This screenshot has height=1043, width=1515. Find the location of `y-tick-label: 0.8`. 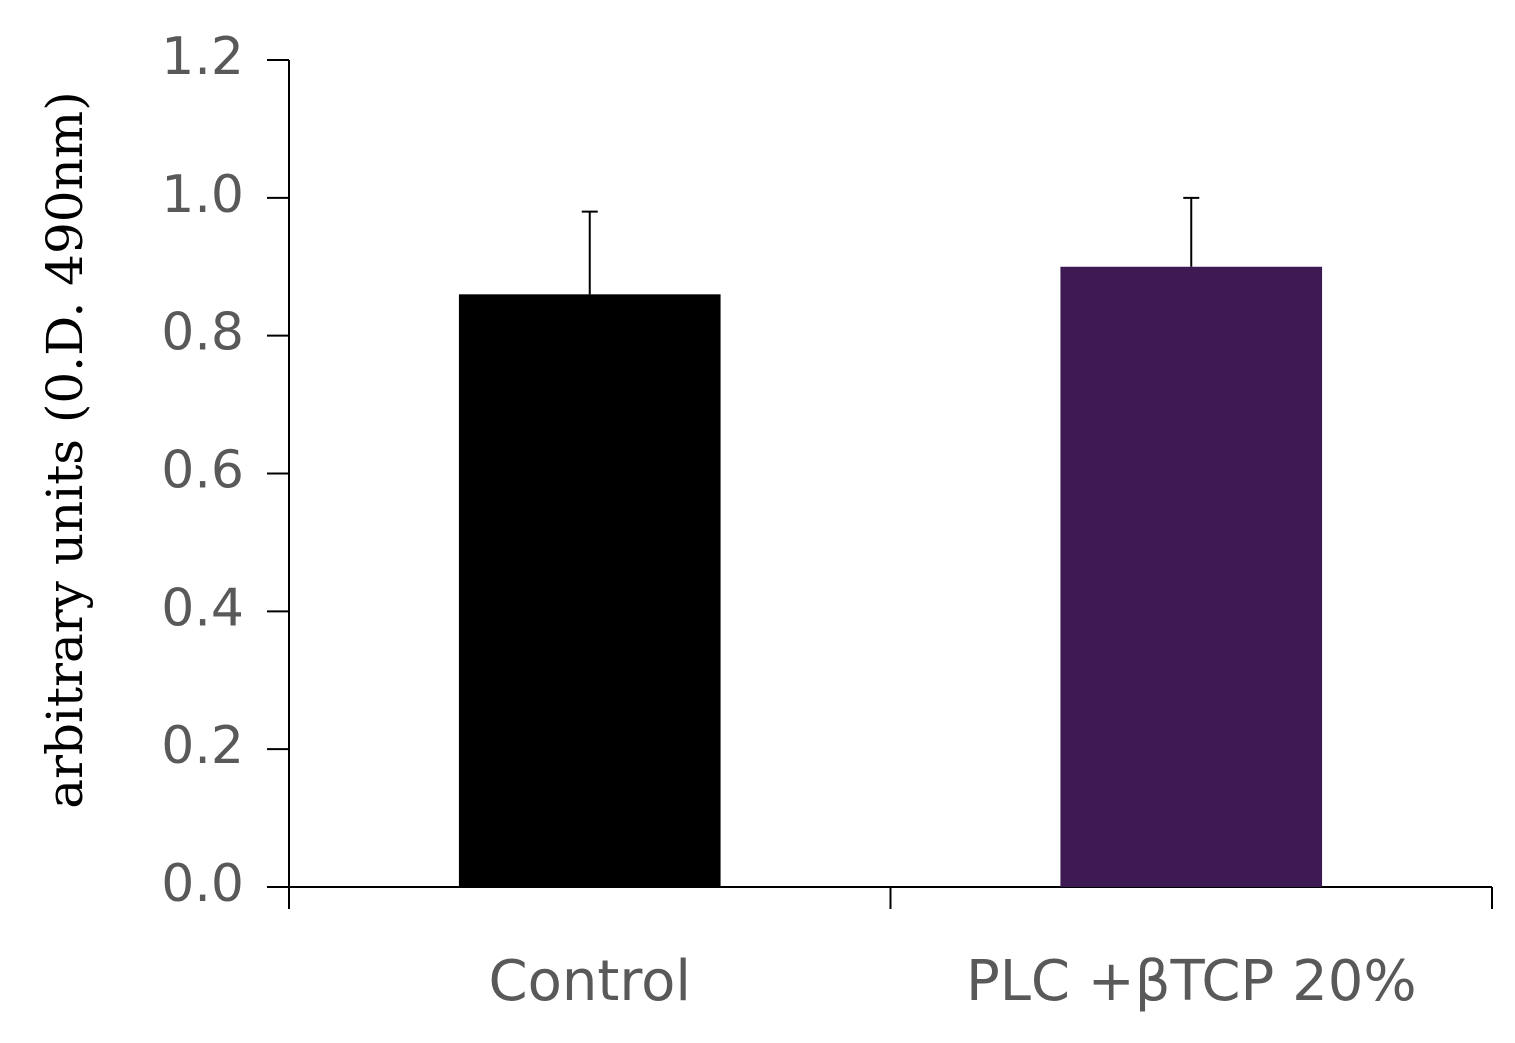

y-tick-label: 0.8 is located at coordinates (202, 333).